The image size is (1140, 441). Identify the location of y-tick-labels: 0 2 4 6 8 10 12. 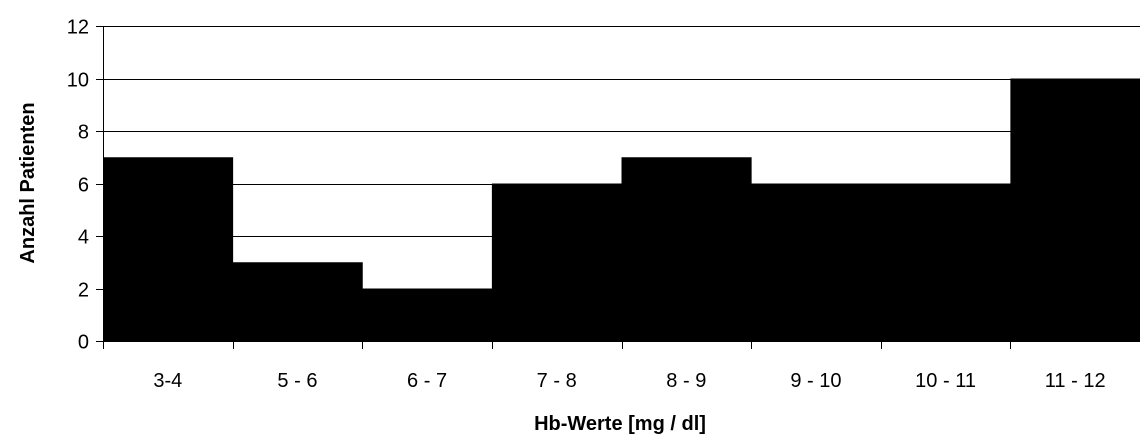
(78, 185).